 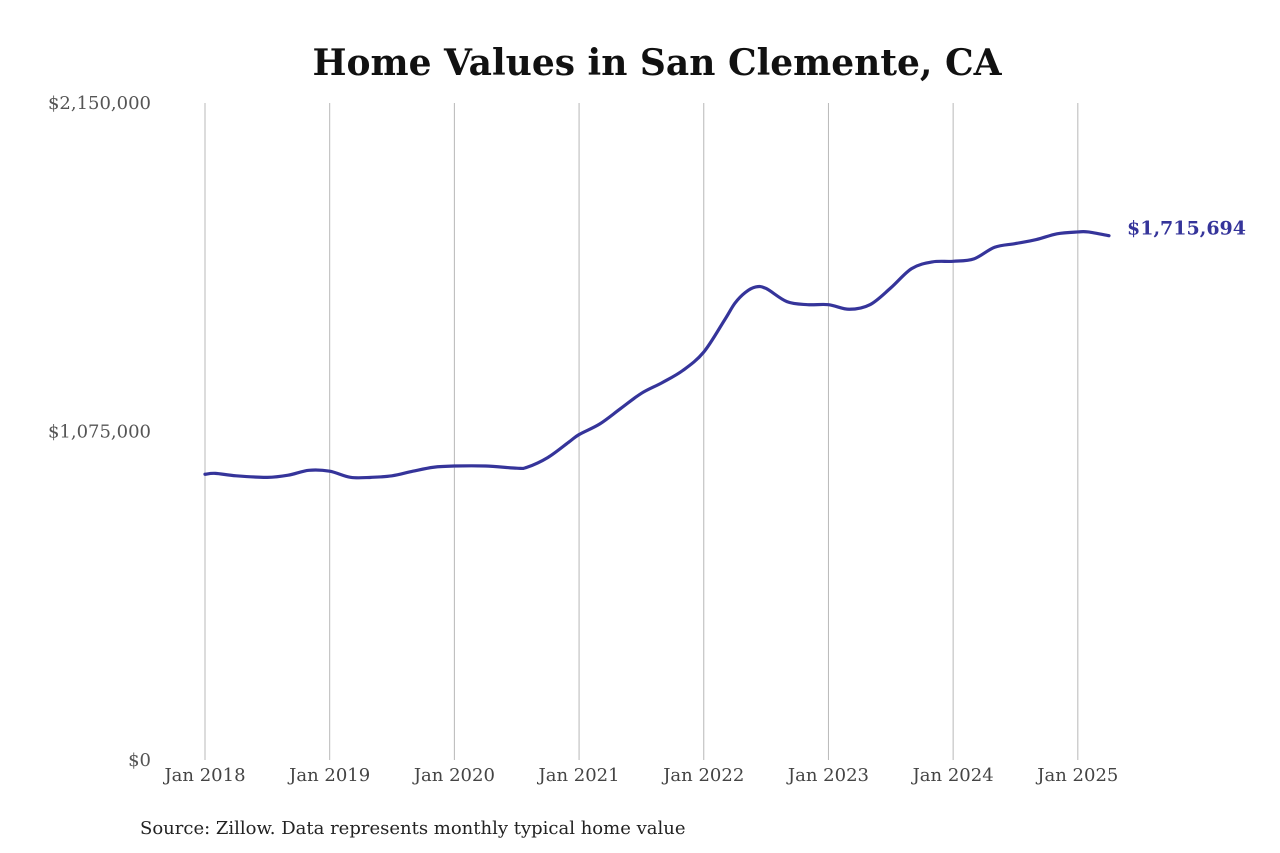 I want to click on x-tick-label: Jan 2021, so click(x=578, y=775).